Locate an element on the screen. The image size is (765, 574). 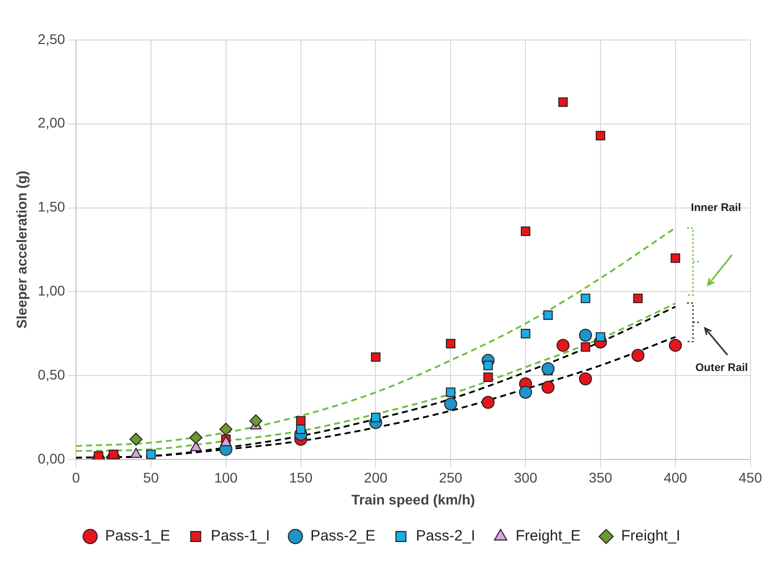
x-tick-label: 450 is located at coordinates (750, 478).